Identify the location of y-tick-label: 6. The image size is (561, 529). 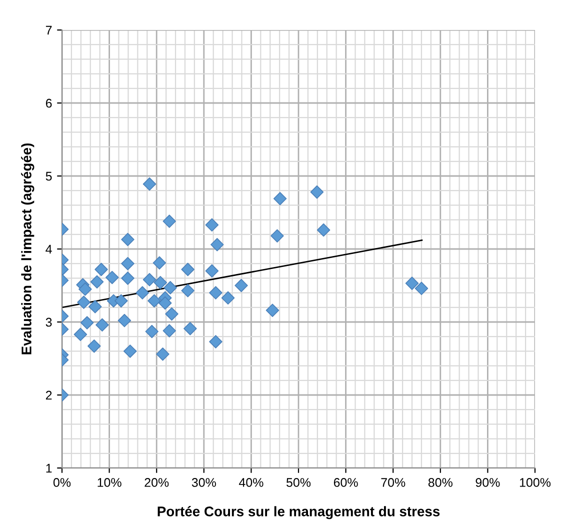
(49, 103).